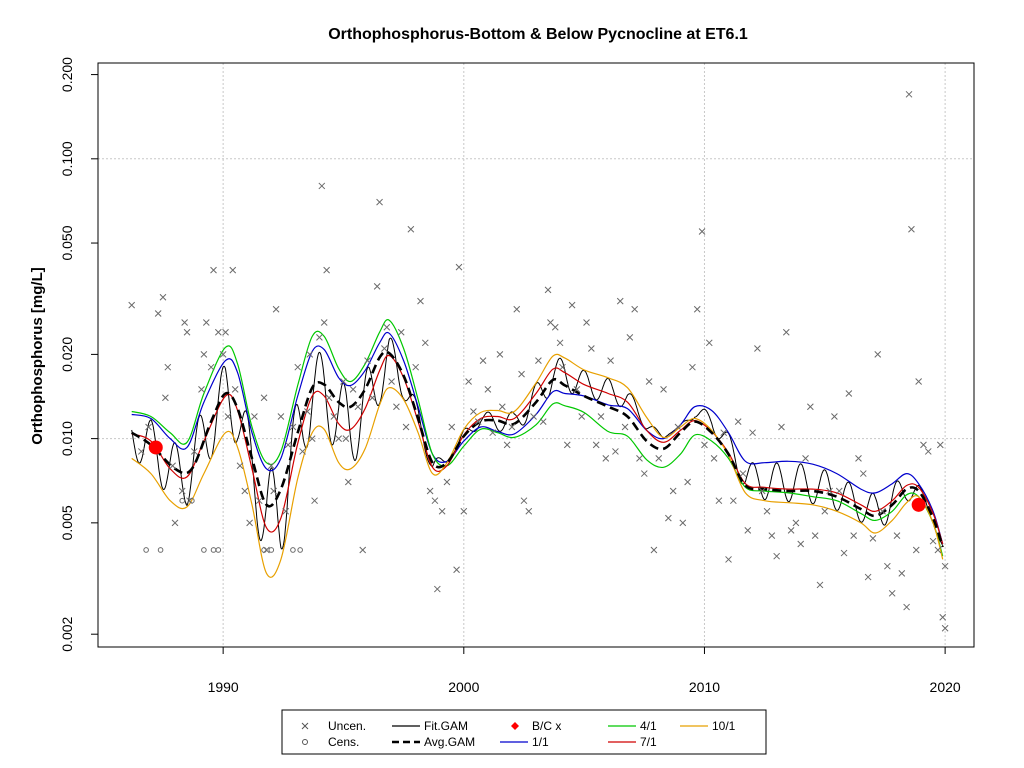 The image size is (1024, 768). I want to click on y-tick-label: 0.050, so click(67, 242).